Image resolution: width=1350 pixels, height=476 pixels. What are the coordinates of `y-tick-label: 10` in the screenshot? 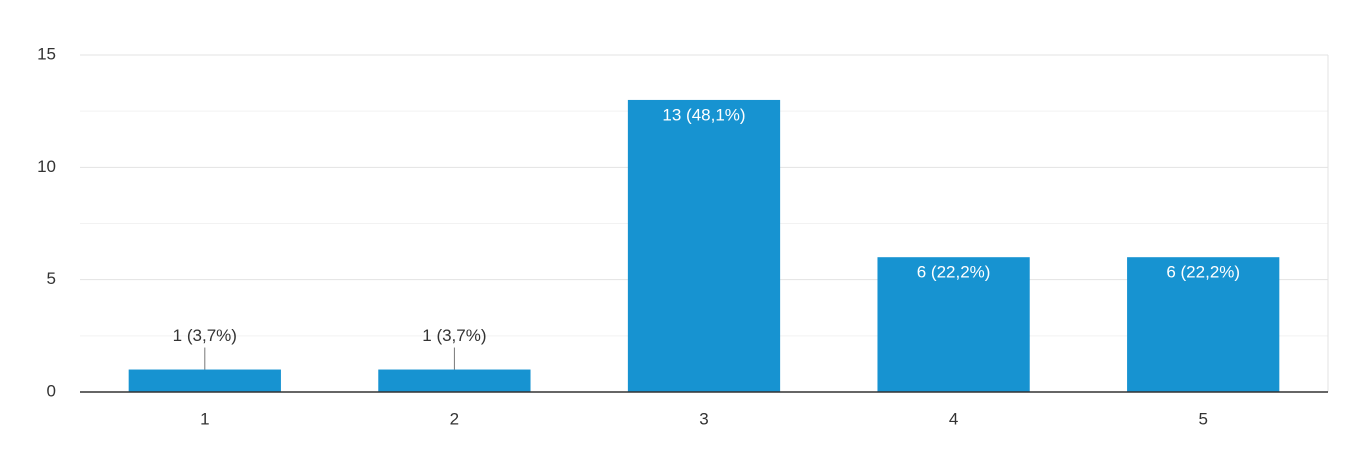 It's located at (46, 166).